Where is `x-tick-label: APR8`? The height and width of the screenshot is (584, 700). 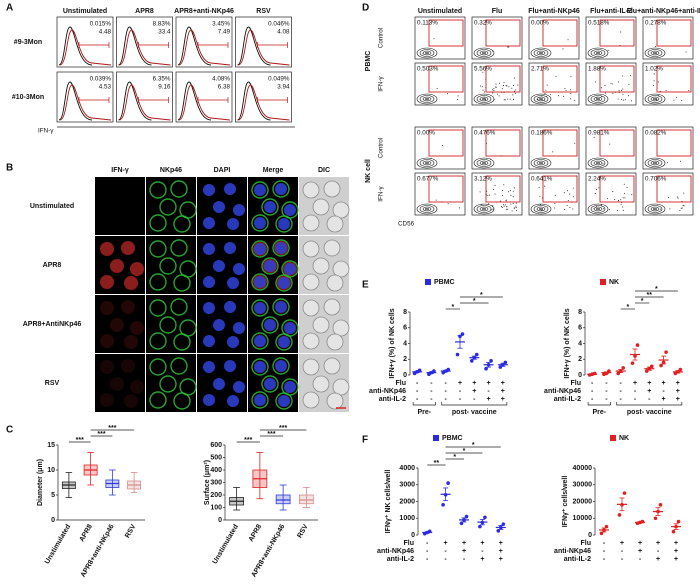 x-tick-label: APR8 is located at coordinates (86, 533).